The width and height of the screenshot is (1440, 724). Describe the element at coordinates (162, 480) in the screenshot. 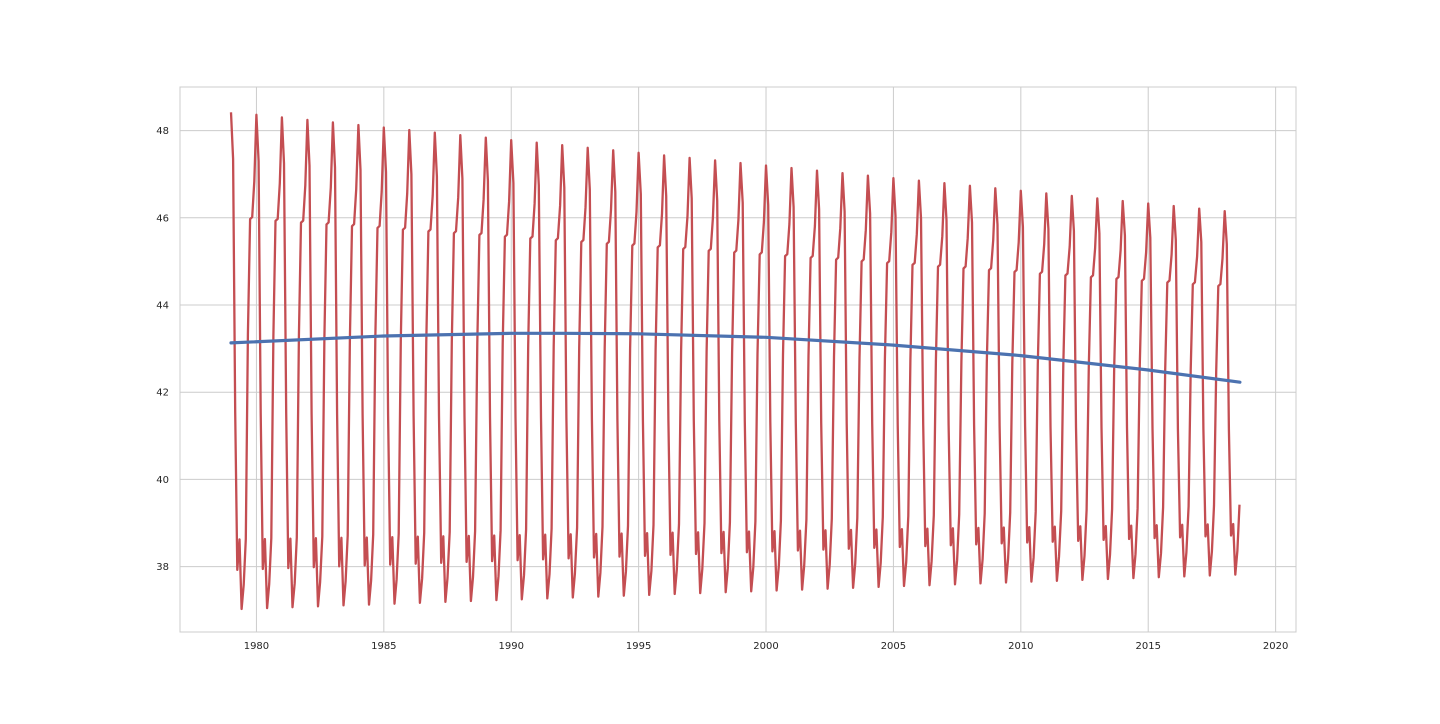

I see `y-tick-label: 40` at that location.